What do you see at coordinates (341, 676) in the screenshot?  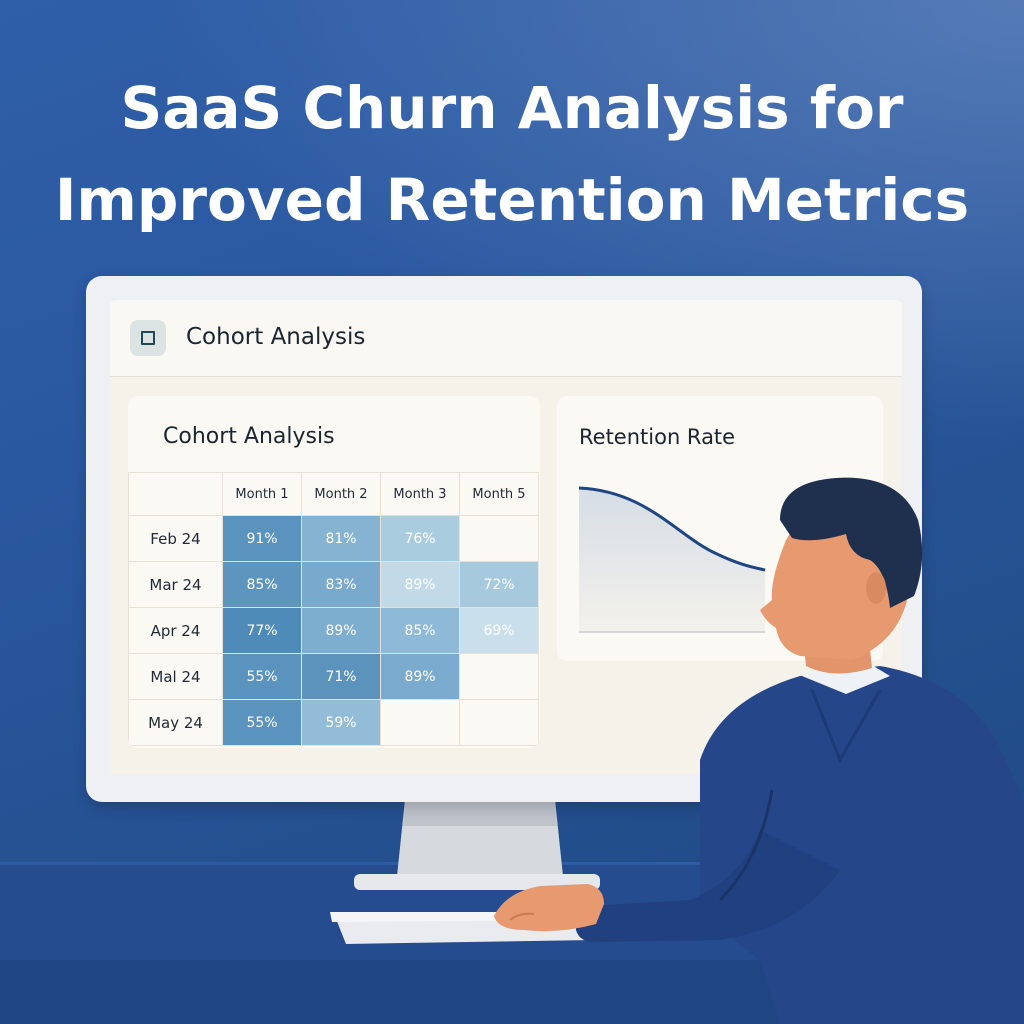 I see `cohort-cell: 71%` at bounding box center [341, 676].